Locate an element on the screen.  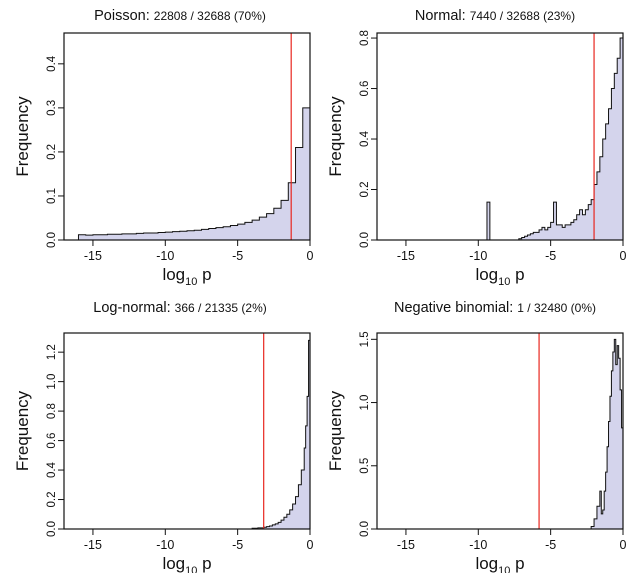
title-main: Log-normal: is located at coordinates (132, 308).